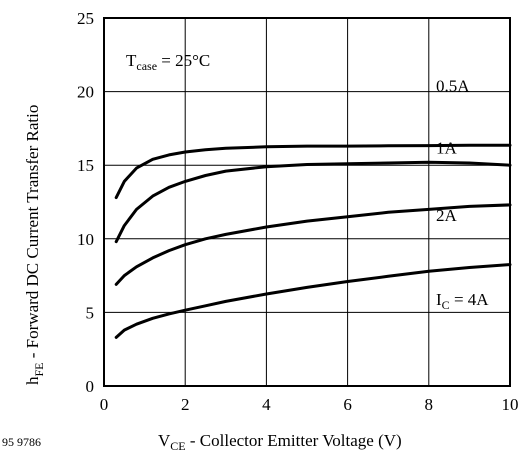  Describe the element at coordinates (347, 404) in the screenshot. I see `x-tick-label: 6` at that location.